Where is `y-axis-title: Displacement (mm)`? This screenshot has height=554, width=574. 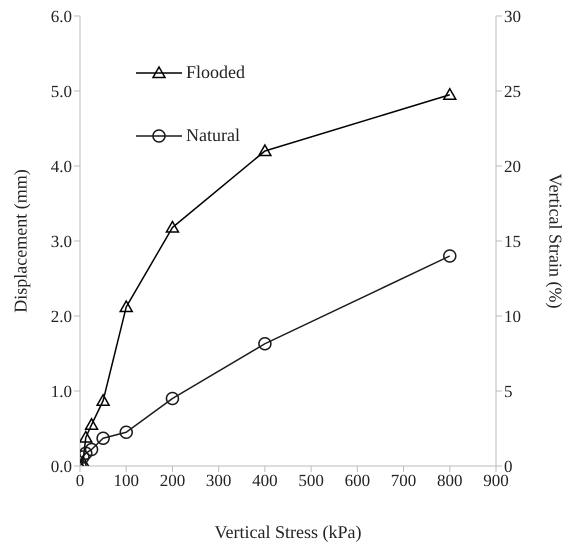 y-axis-title: Displacement (mm) is located at coordinates (20, 241).